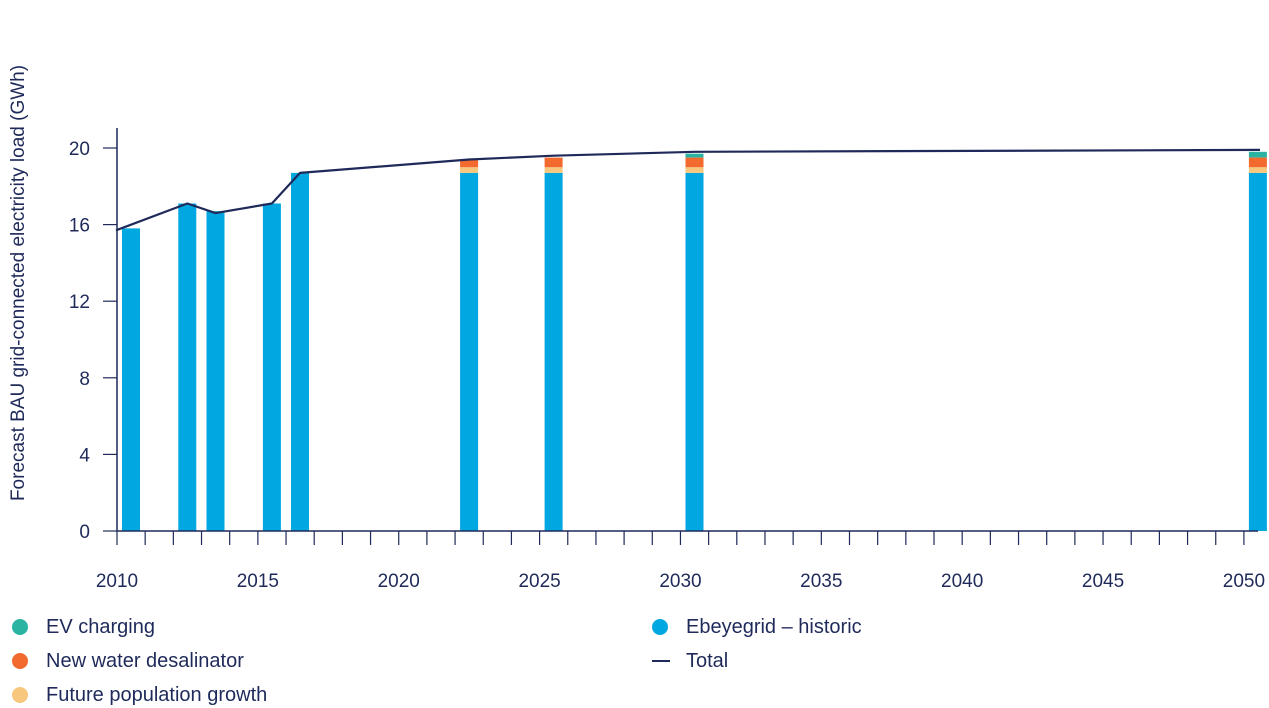  What do you see at coordinates (1103, 581) in the screenshot?
I see `x-tick-label-2045: 2045` at bounding box center [1103, 581].